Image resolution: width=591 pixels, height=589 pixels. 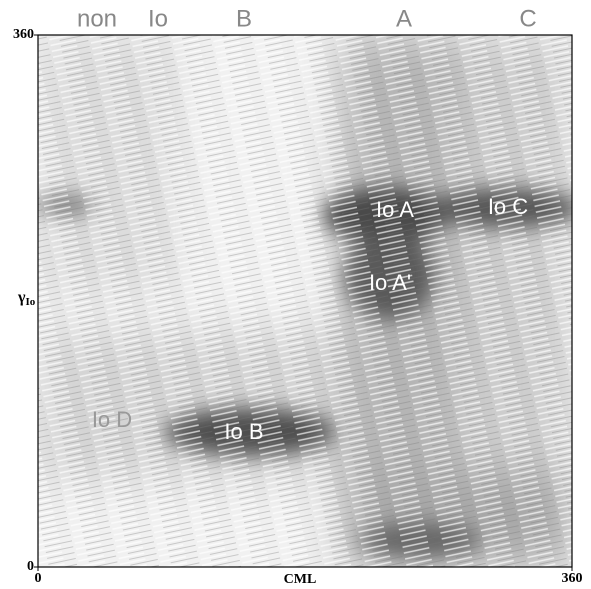 What do you see at coordinates (30, 566) in the screenshot?
I see `y-tick-label: 0` at bounding box center [30, 566].